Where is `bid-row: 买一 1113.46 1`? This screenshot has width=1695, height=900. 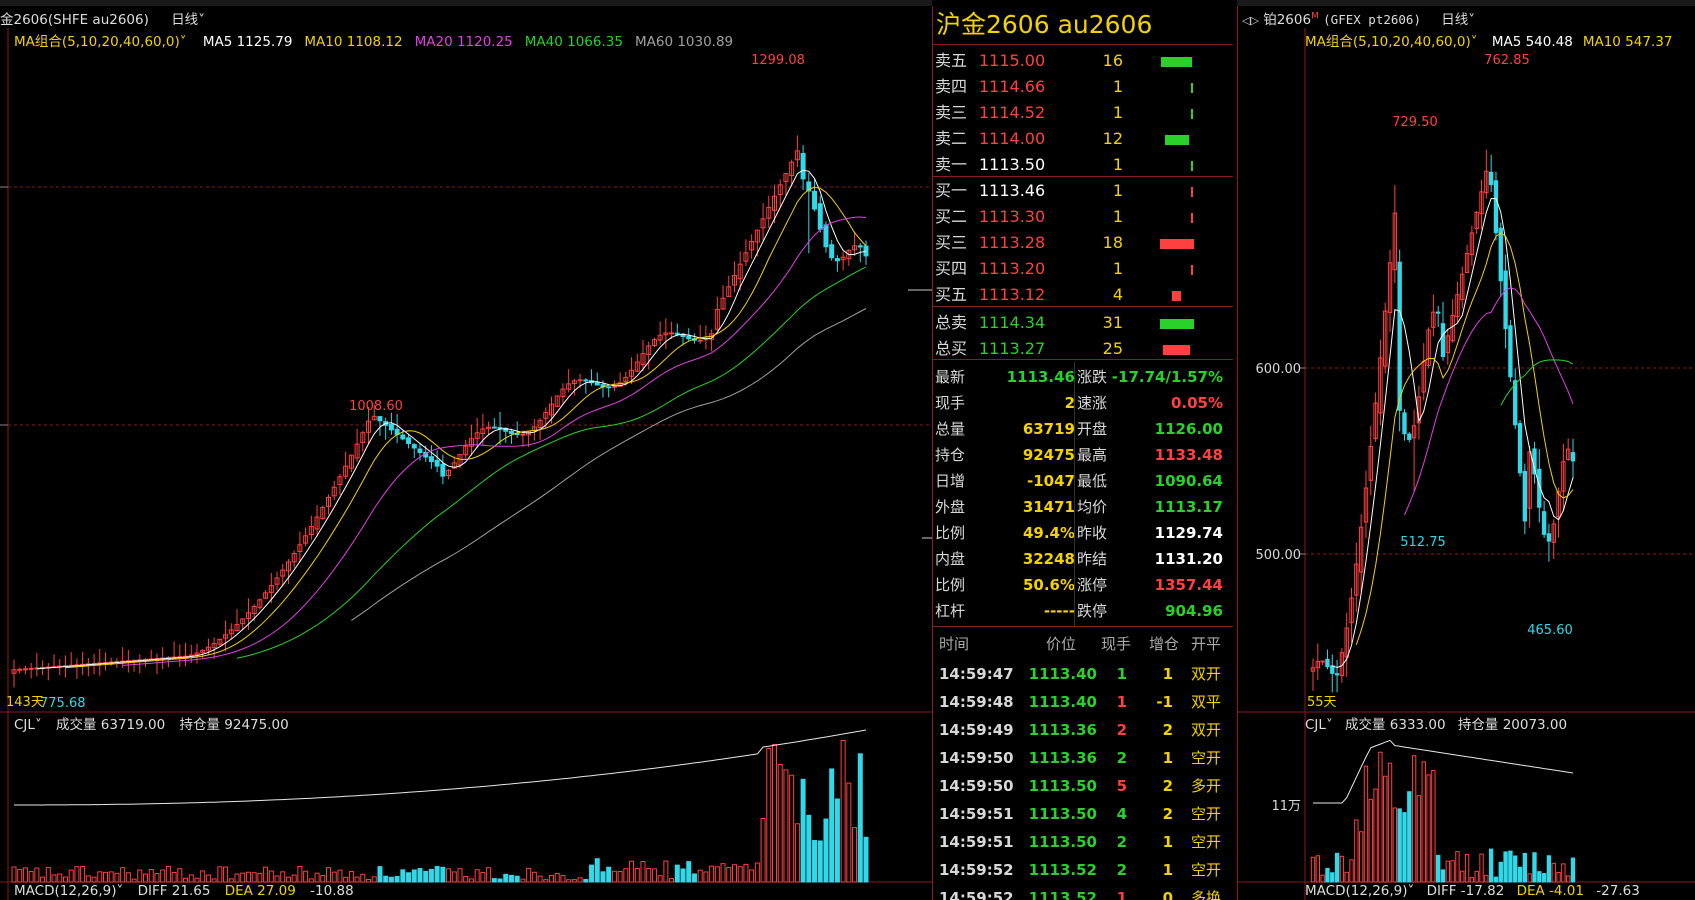 bid-row: 买一 1113.46 1 is located at coordinates (1083, 191).